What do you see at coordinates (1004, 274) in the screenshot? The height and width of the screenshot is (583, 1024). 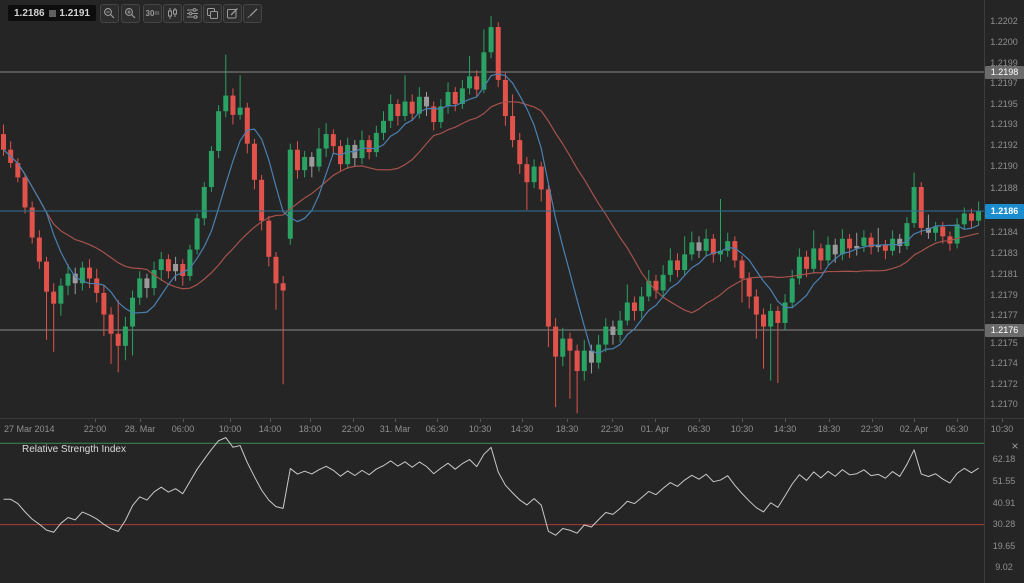 I see `price-tick-label: 1.2181` at bounding box center [1004, 274].